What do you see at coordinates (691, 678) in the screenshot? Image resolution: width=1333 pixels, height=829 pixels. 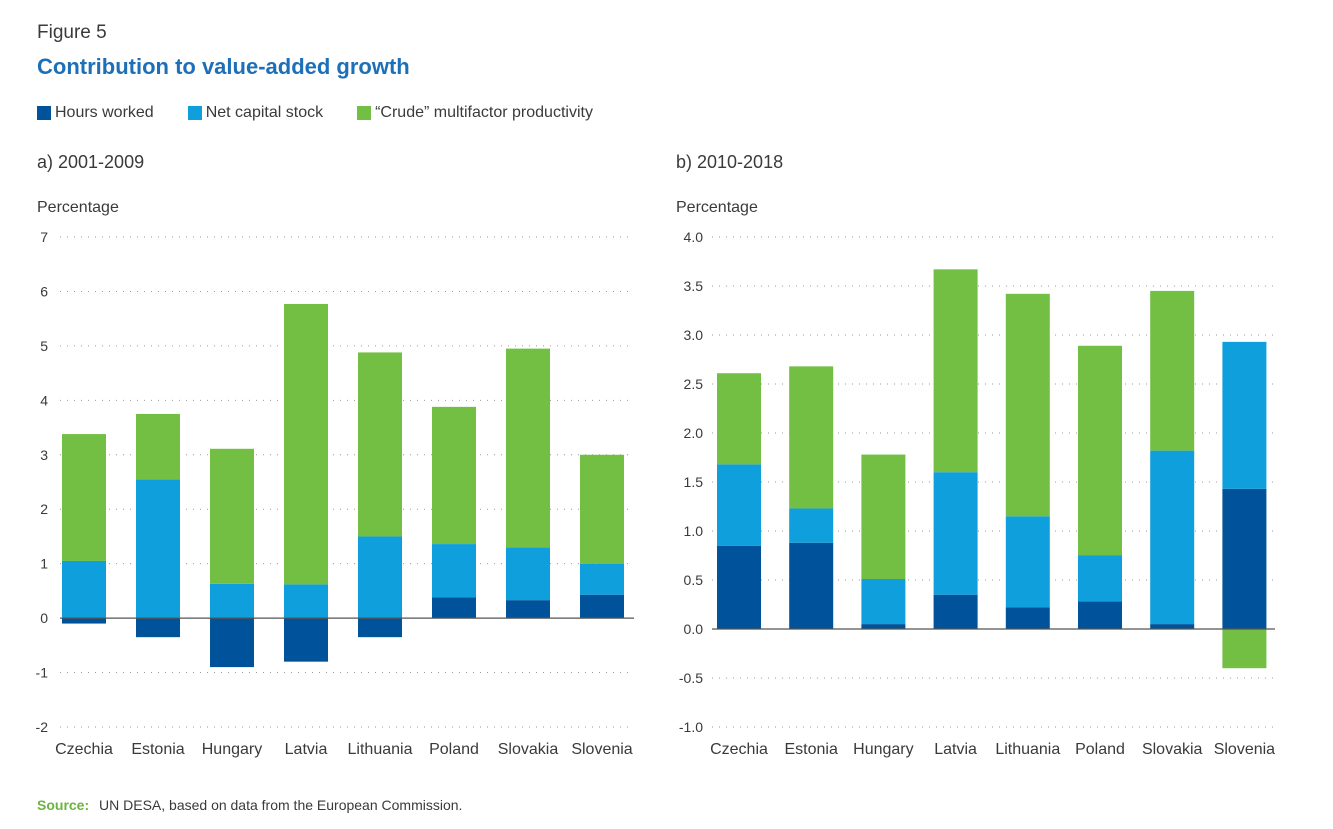 I see `y-tick-label-b: -0.5` at bounding box center [691, 678].